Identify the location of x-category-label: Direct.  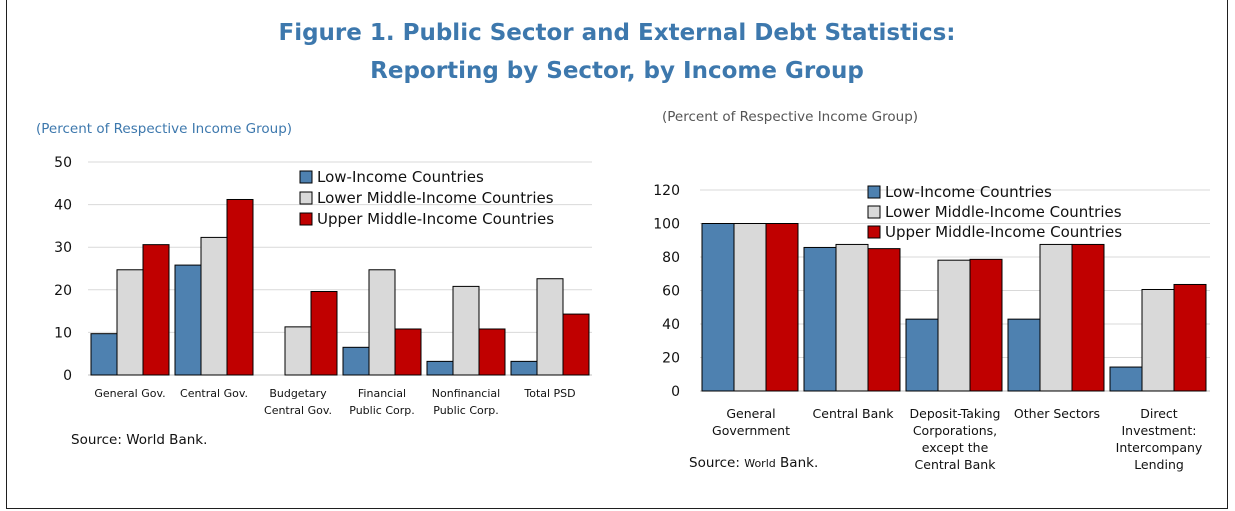
(1159, 413).